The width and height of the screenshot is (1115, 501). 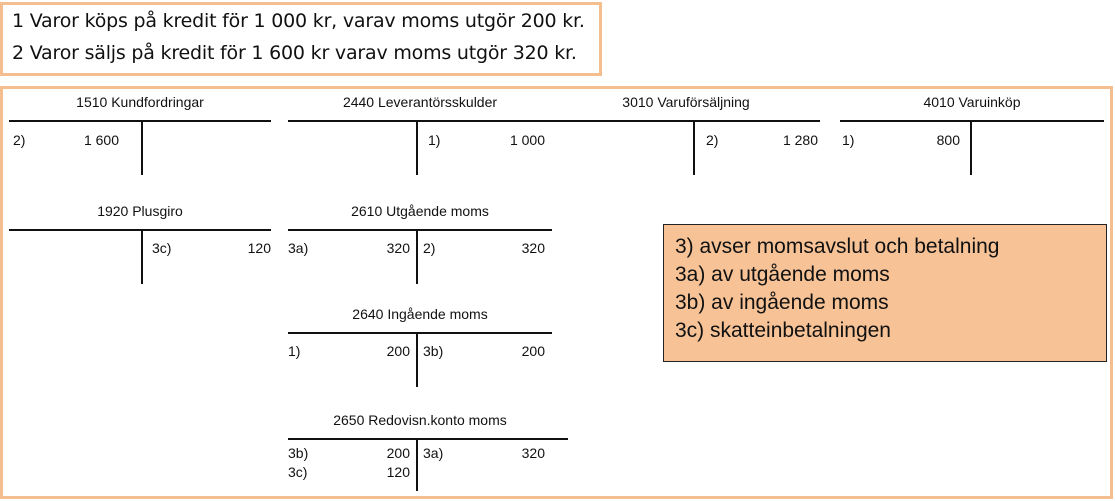 What do you see at coordinates (398, 472) in the screenshot?
I see `debit-amount: 120` at bounding box center [398, 472].